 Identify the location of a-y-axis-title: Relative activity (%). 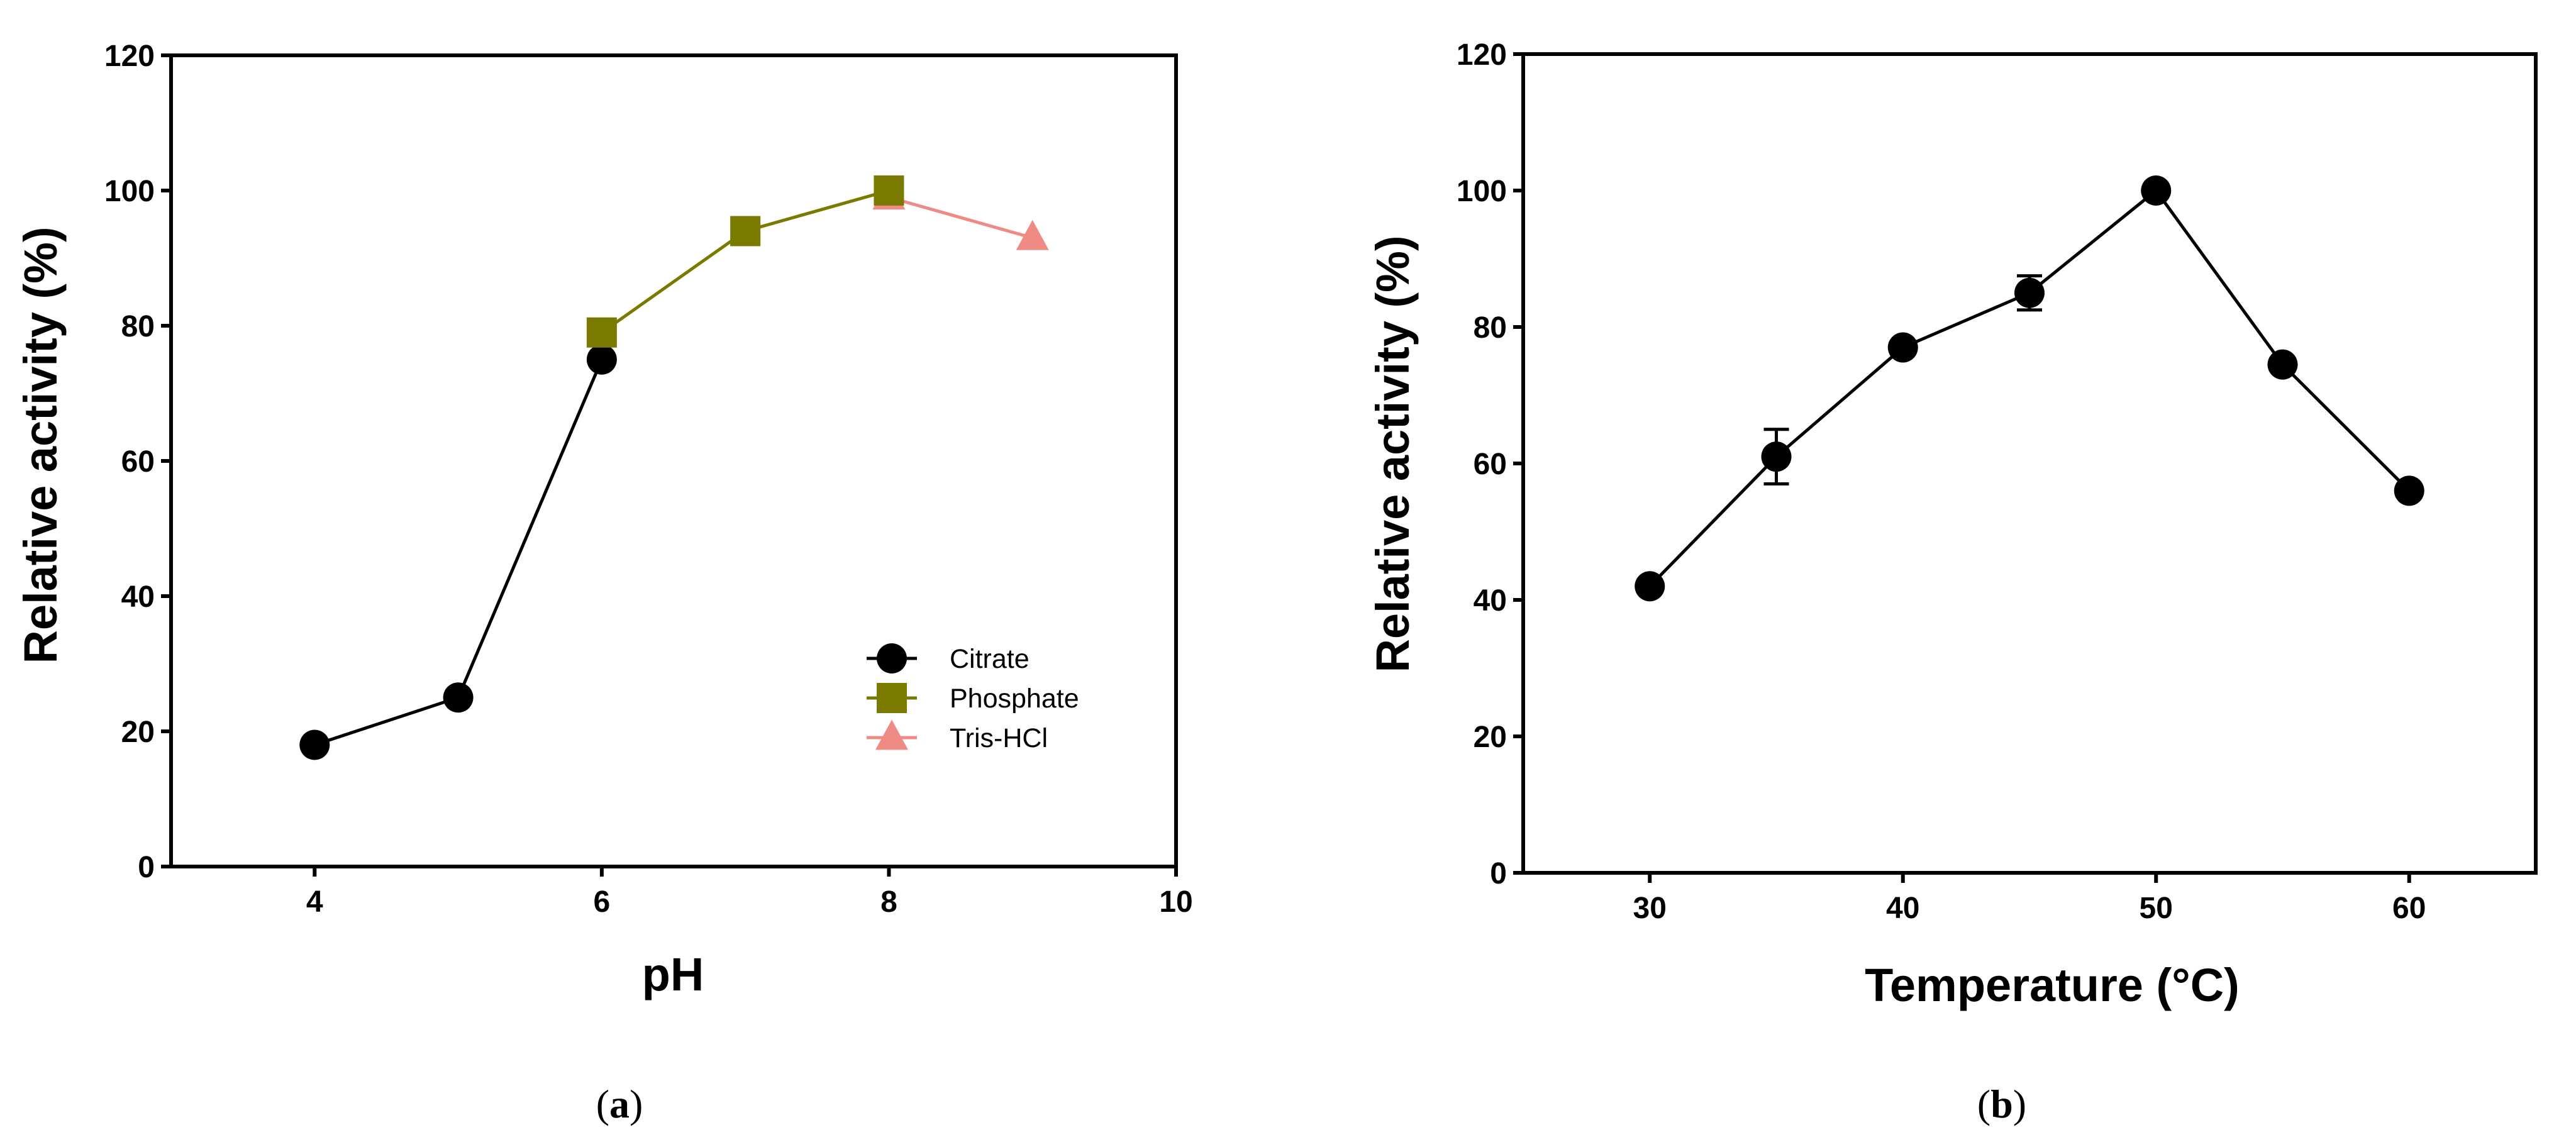
(40, 444).